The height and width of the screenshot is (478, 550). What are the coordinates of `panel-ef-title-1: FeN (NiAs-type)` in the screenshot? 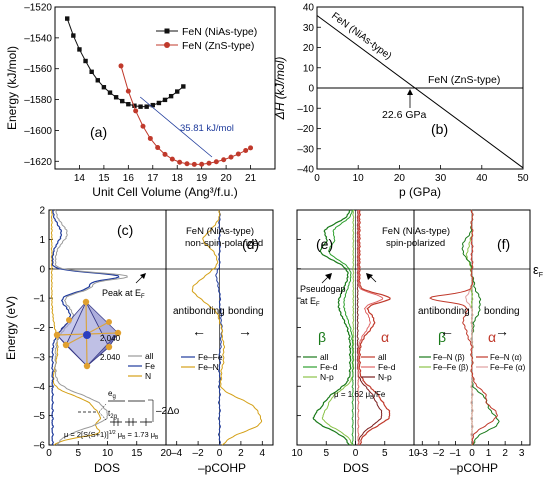 It's located at (416, 231).